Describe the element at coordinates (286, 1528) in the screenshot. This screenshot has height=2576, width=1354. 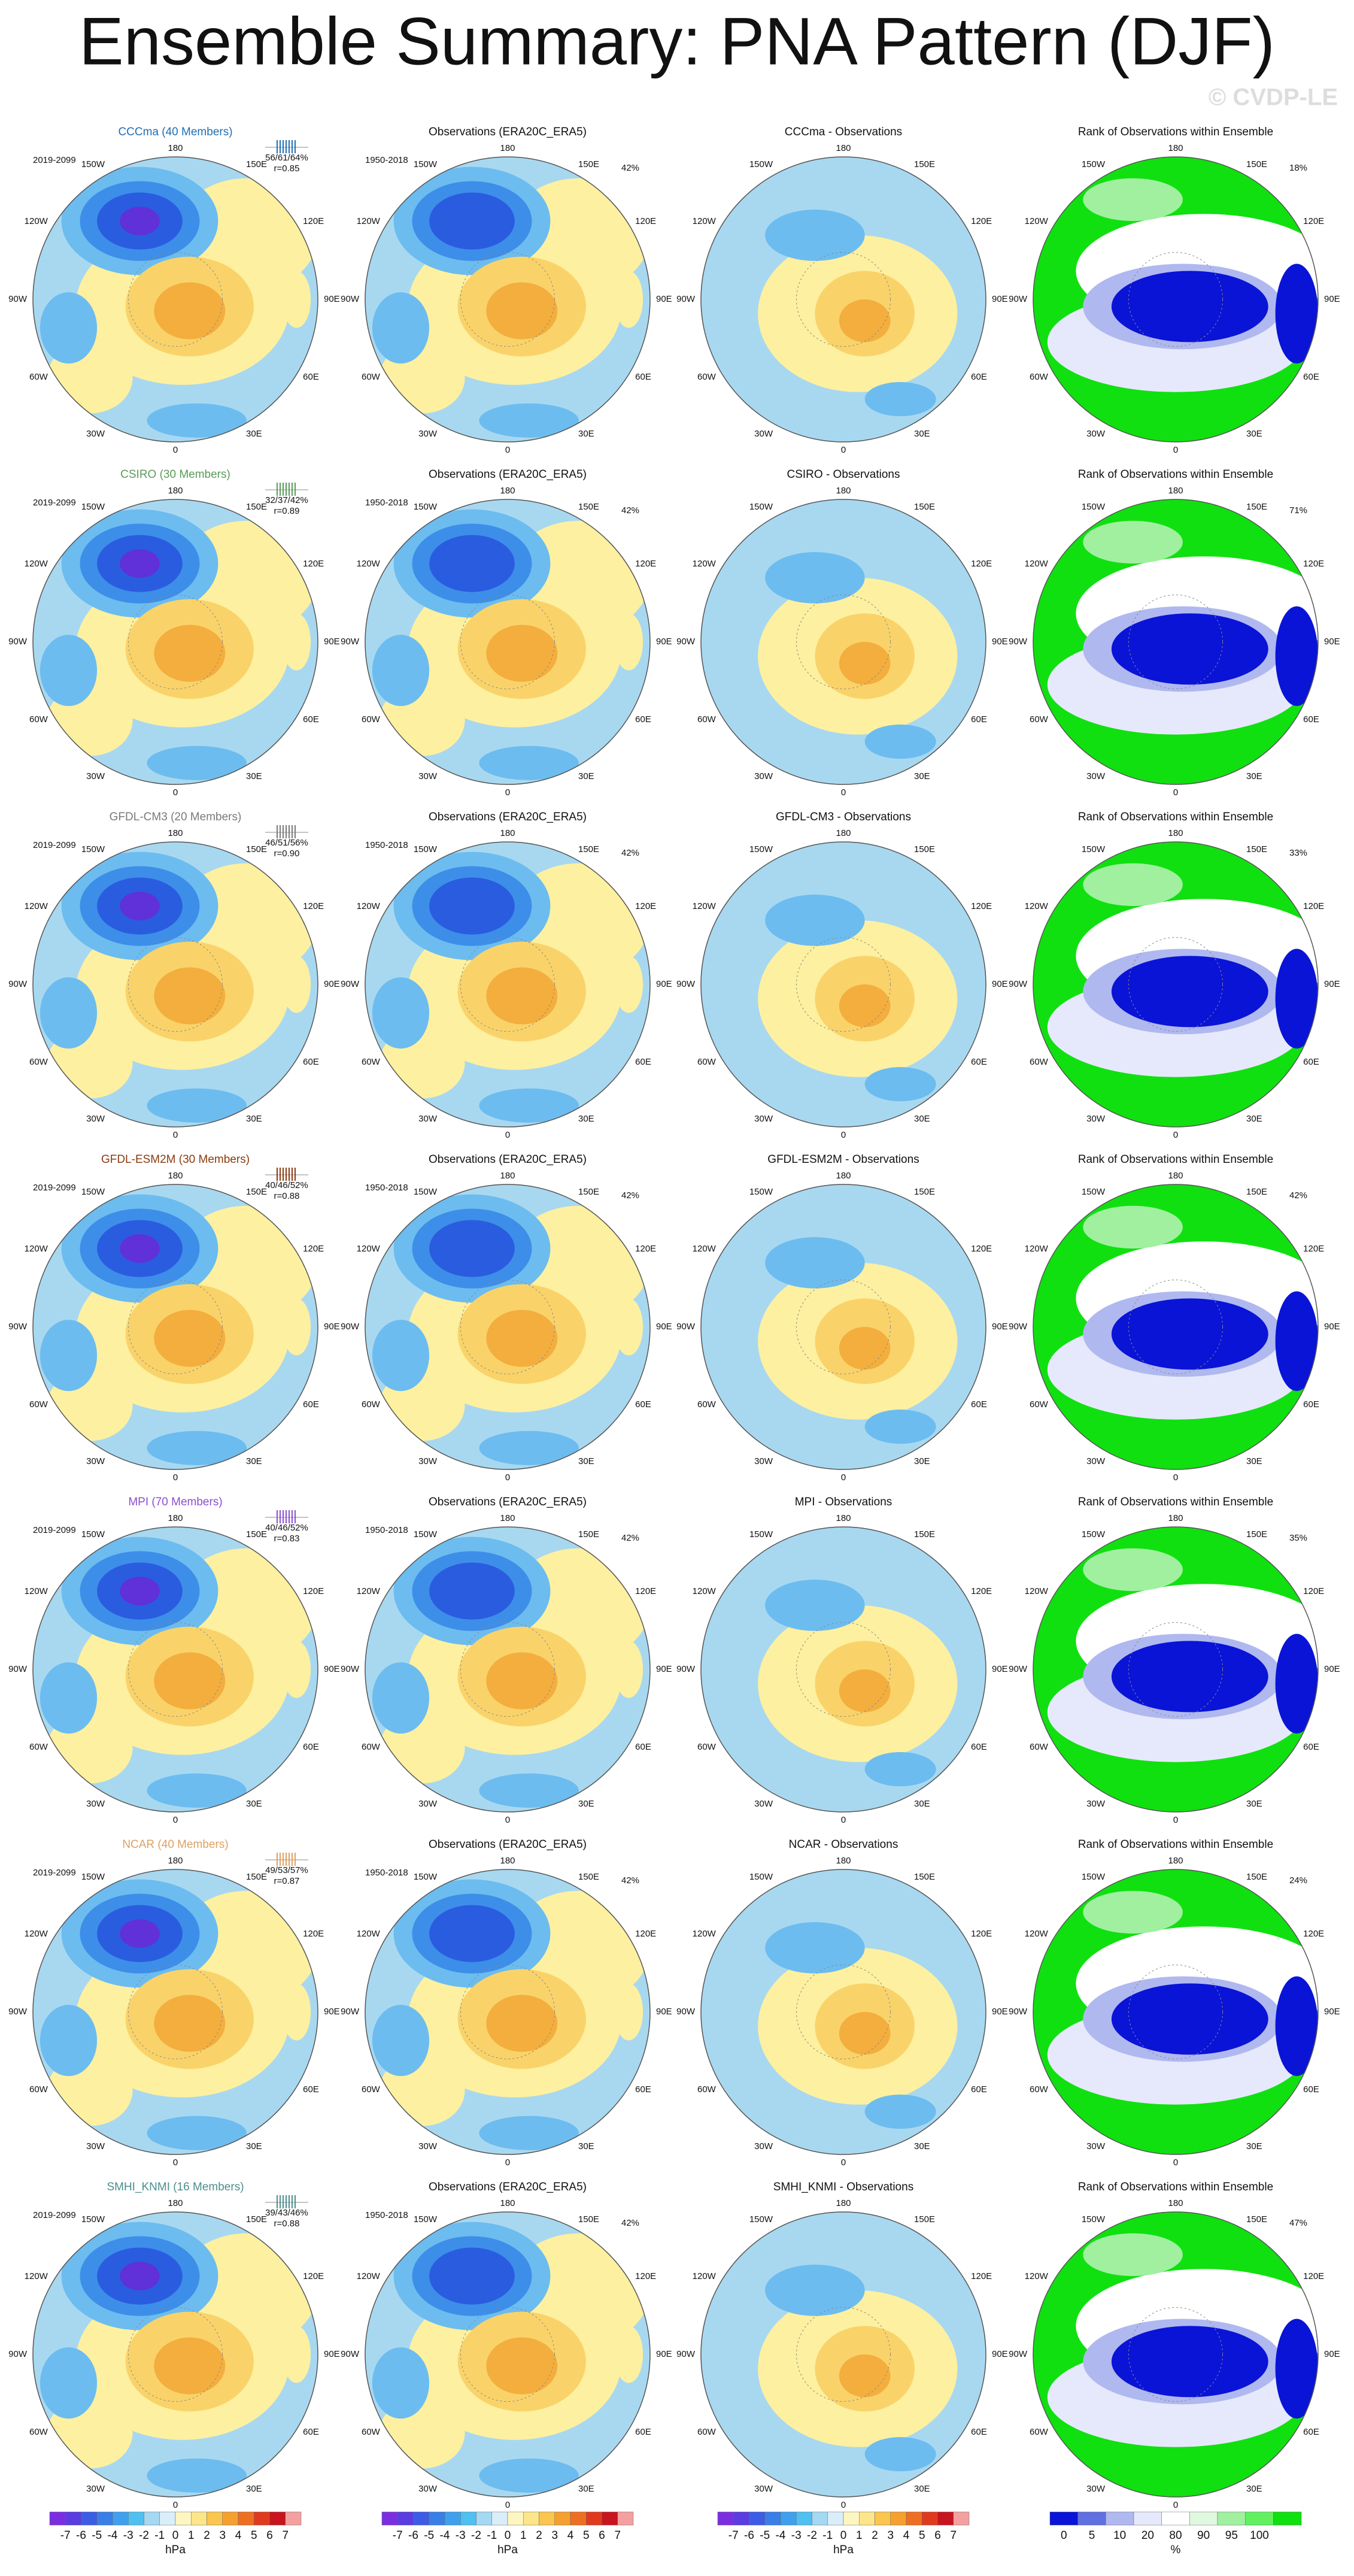
I see `pattern-stats: 40/46/52%` at that location.